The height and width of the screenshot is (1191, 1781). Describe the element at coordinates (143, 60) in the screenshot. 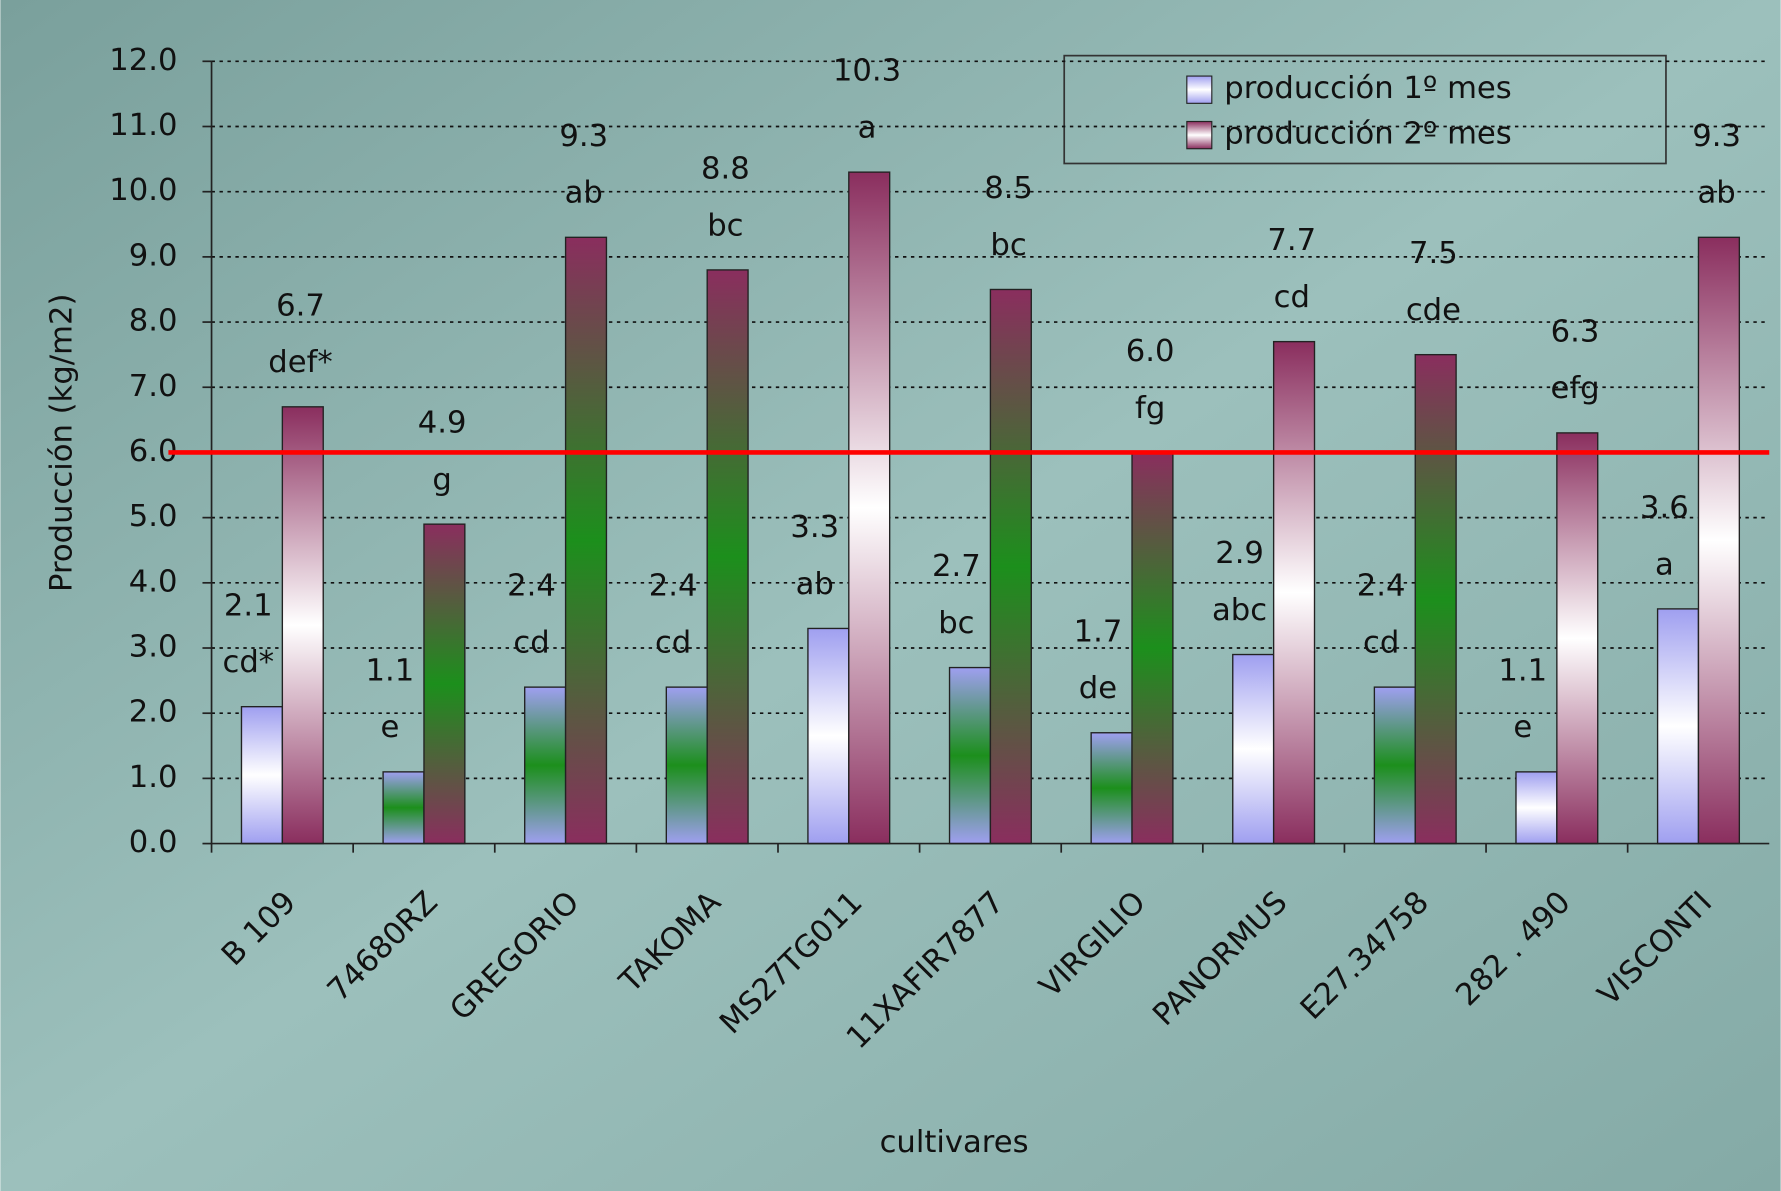

I see `y-tick-label: 12.0` at that location.